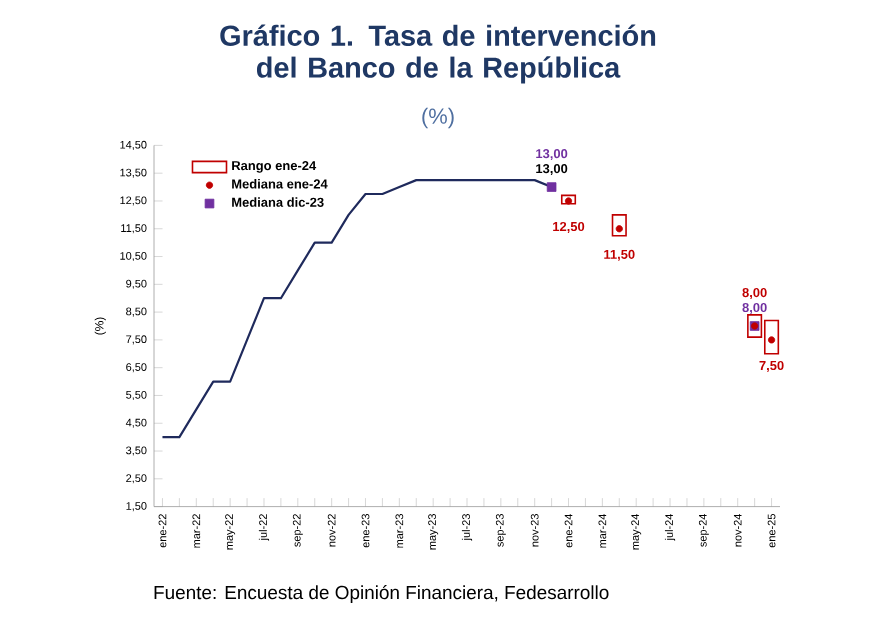 This screenshot has width=876, height=638. What do you see at coordinates (438, 118) in the screenshot?
I see `chart-subtitle: (%)` at bounding box center [438, 118].